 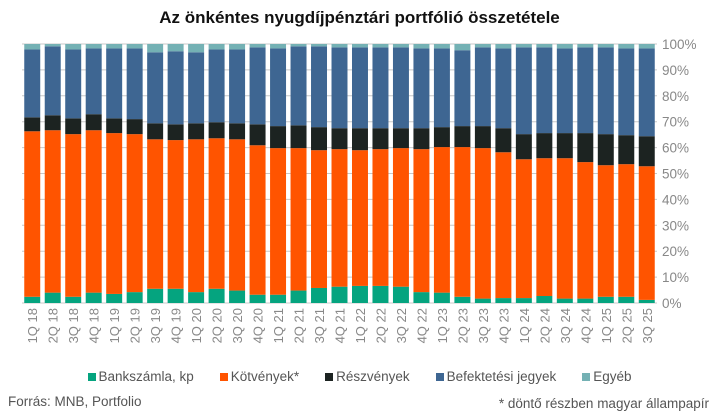 I want to click on x-tick-label: 3Q 23, so click(x=483, y=325).